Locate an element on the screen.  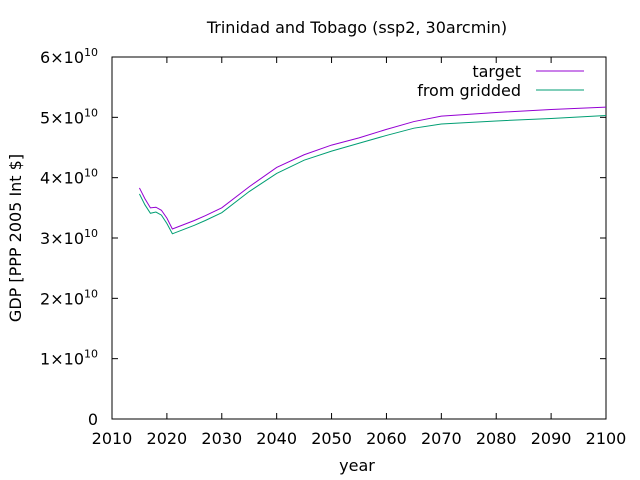
y-tick-mantissa: 3×10 is located at coordinates (62, 238).